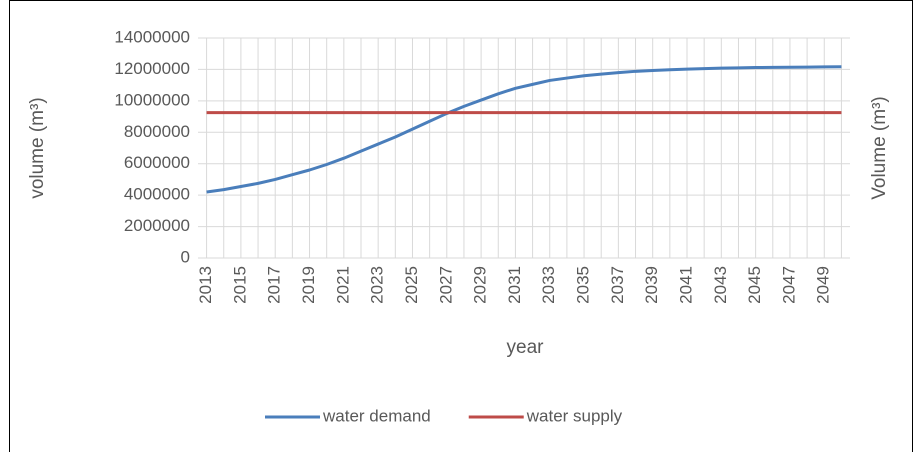  Describe the element at coordinates (157, 131) in the screenshot. I see `y-tick-label: 8000000` at that location.